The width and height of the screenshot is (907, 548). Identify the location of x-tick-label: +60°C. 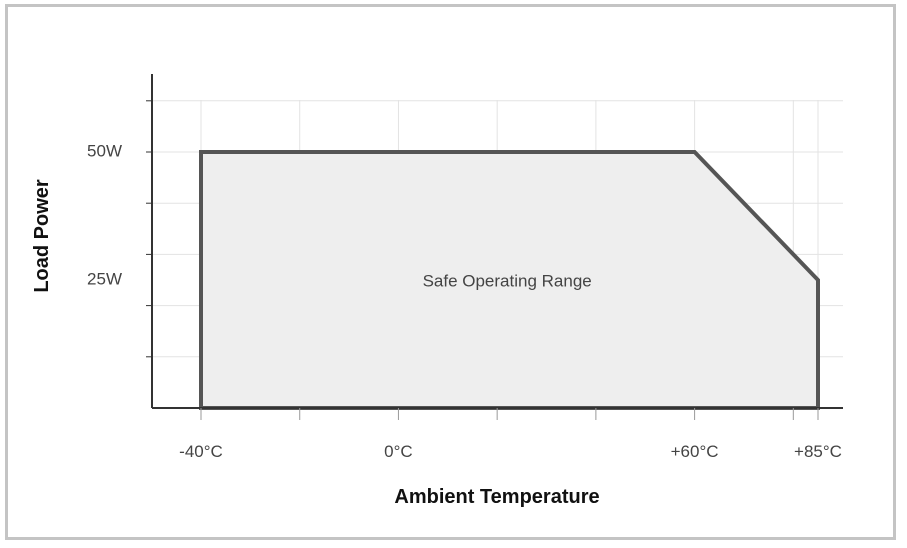
(695, 451).